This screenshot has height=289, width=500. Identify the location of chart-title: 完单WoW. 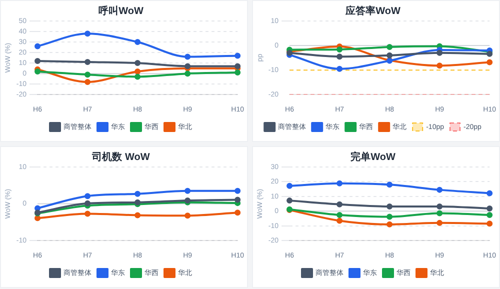
(373, 156).